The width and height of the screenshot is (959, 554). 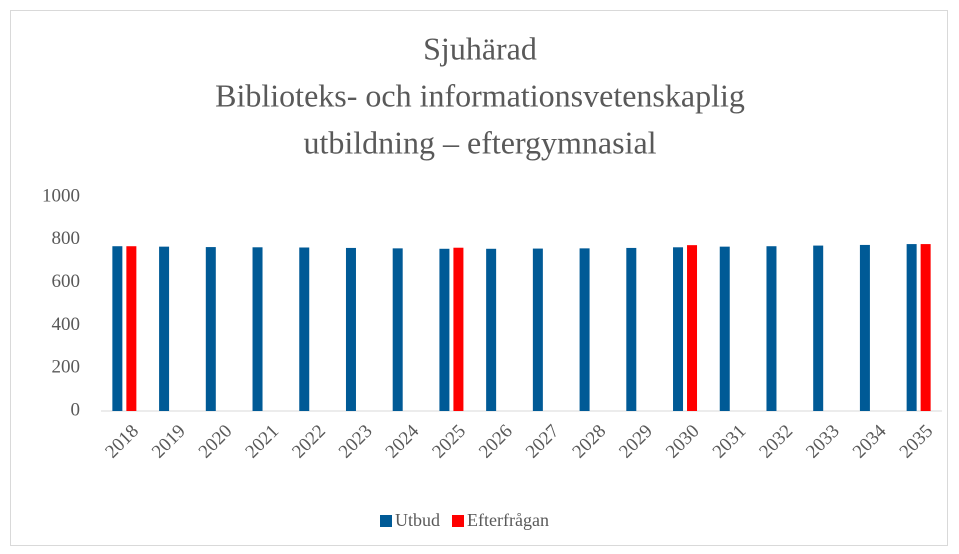 I want to click on chart-title: utbildning – eftergymnasial, so click(x=479, y=142).